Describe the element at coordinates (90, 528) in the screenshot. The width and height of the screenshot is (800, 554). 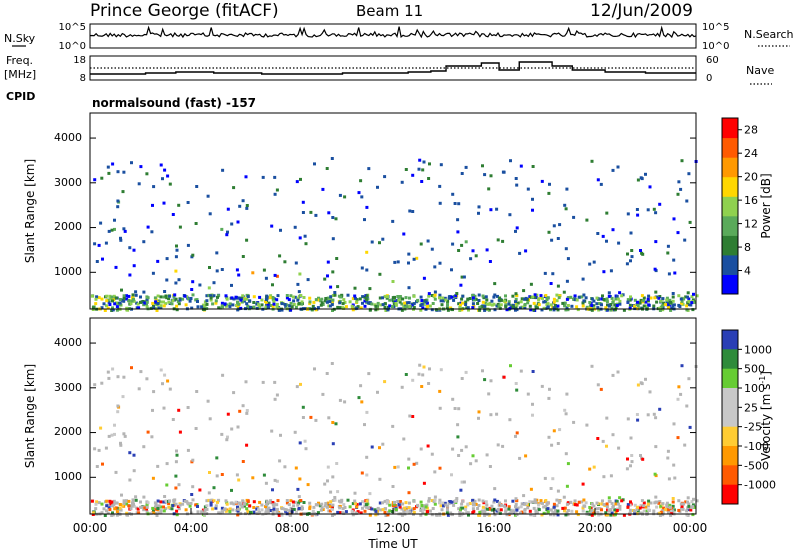
I see `xtick-0000: 00:00` at that location.